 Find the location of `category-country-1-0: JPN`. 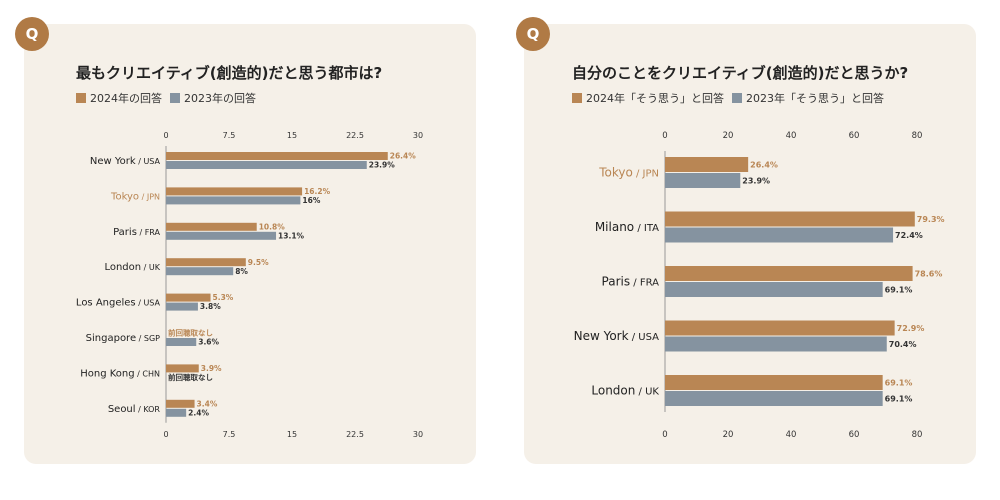

category-country-1-0: JPN is located at coordinates (650, 174).